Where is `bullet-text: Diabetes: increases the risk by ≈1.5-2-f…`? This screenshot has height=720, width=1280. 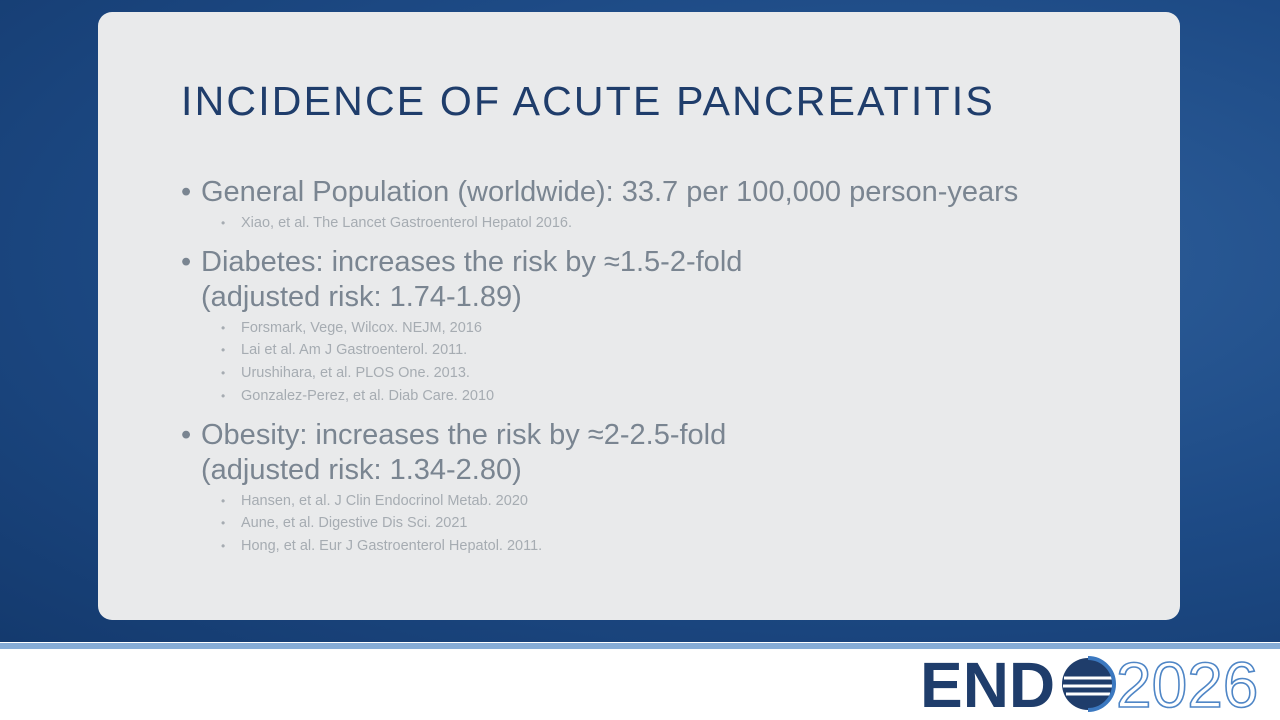
bullet-text: Diabetes: increases the risk by ≈1.5-2-f… is located at coordinates (472, 261).